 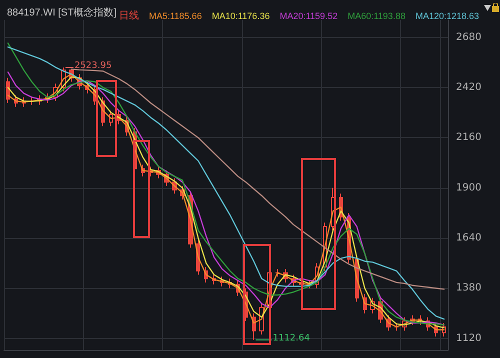 What do you see at coordinates (62, 12) in the screenshot?
I see `chart-title: 884197.WI [ST概念指数]` at bounding box center [62, 12].